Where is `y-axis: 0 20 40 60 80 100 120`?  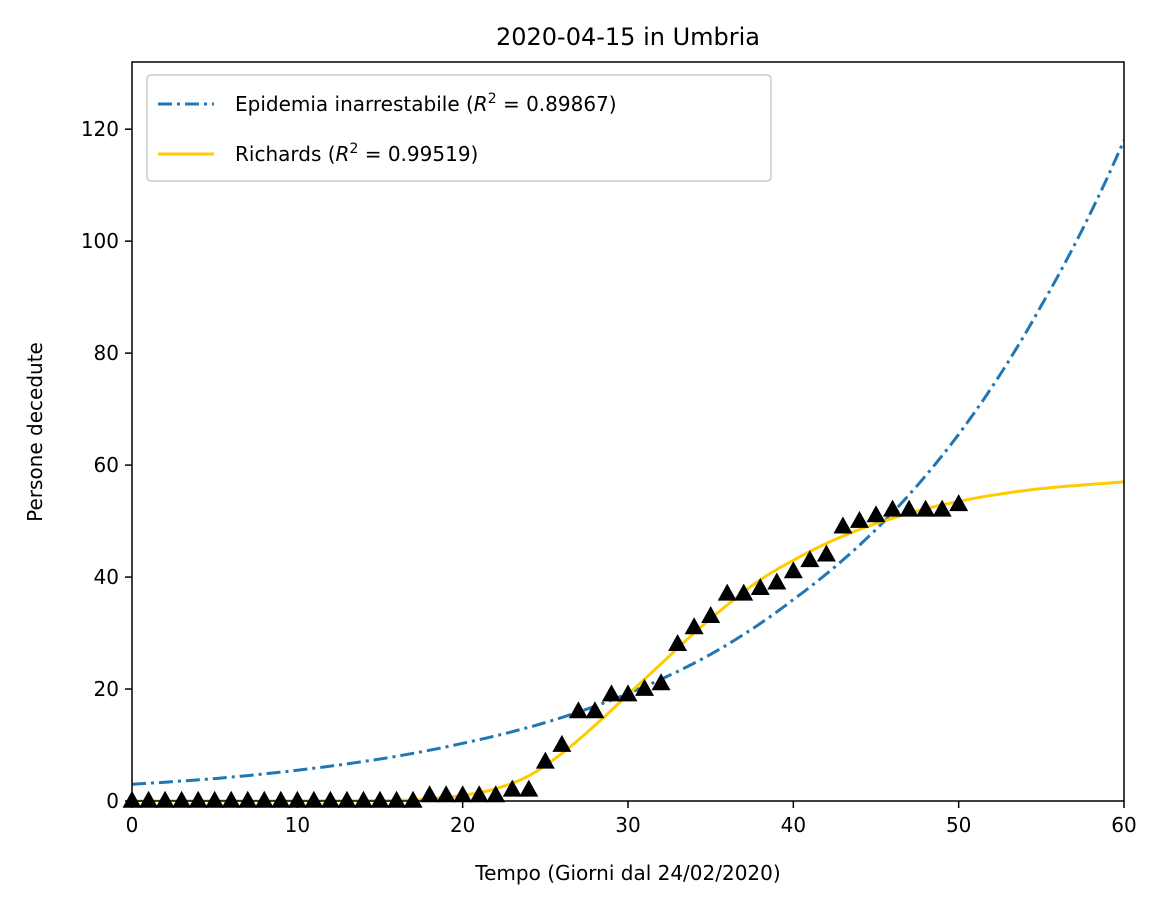 y-axis: 0 20 40 60 80 100 120 is located at coordinates (106, 465).